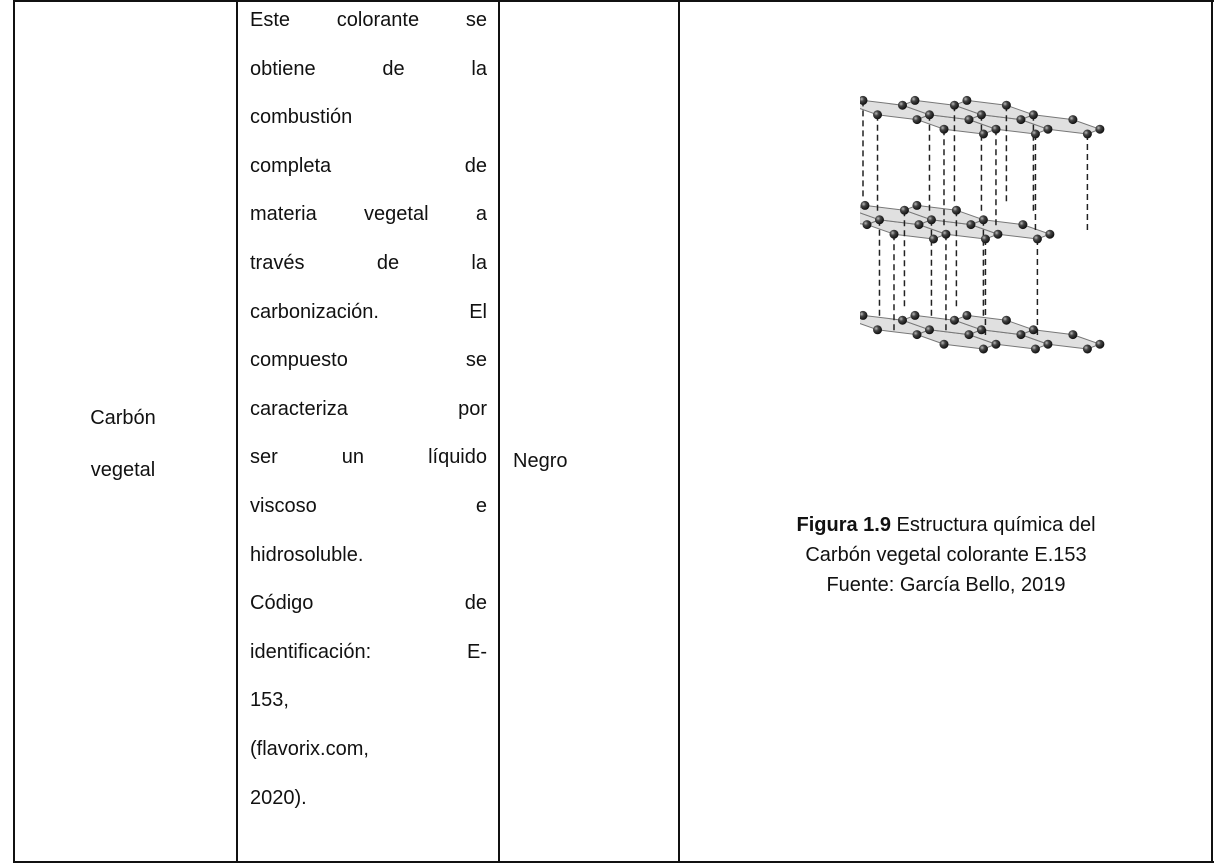 The width and height of the screenshot is (1225, 864). What do you see at coordinates (368, 68) in the screenshot?
I see `description-line: obtiene de la` at bounding box center [368, 68].